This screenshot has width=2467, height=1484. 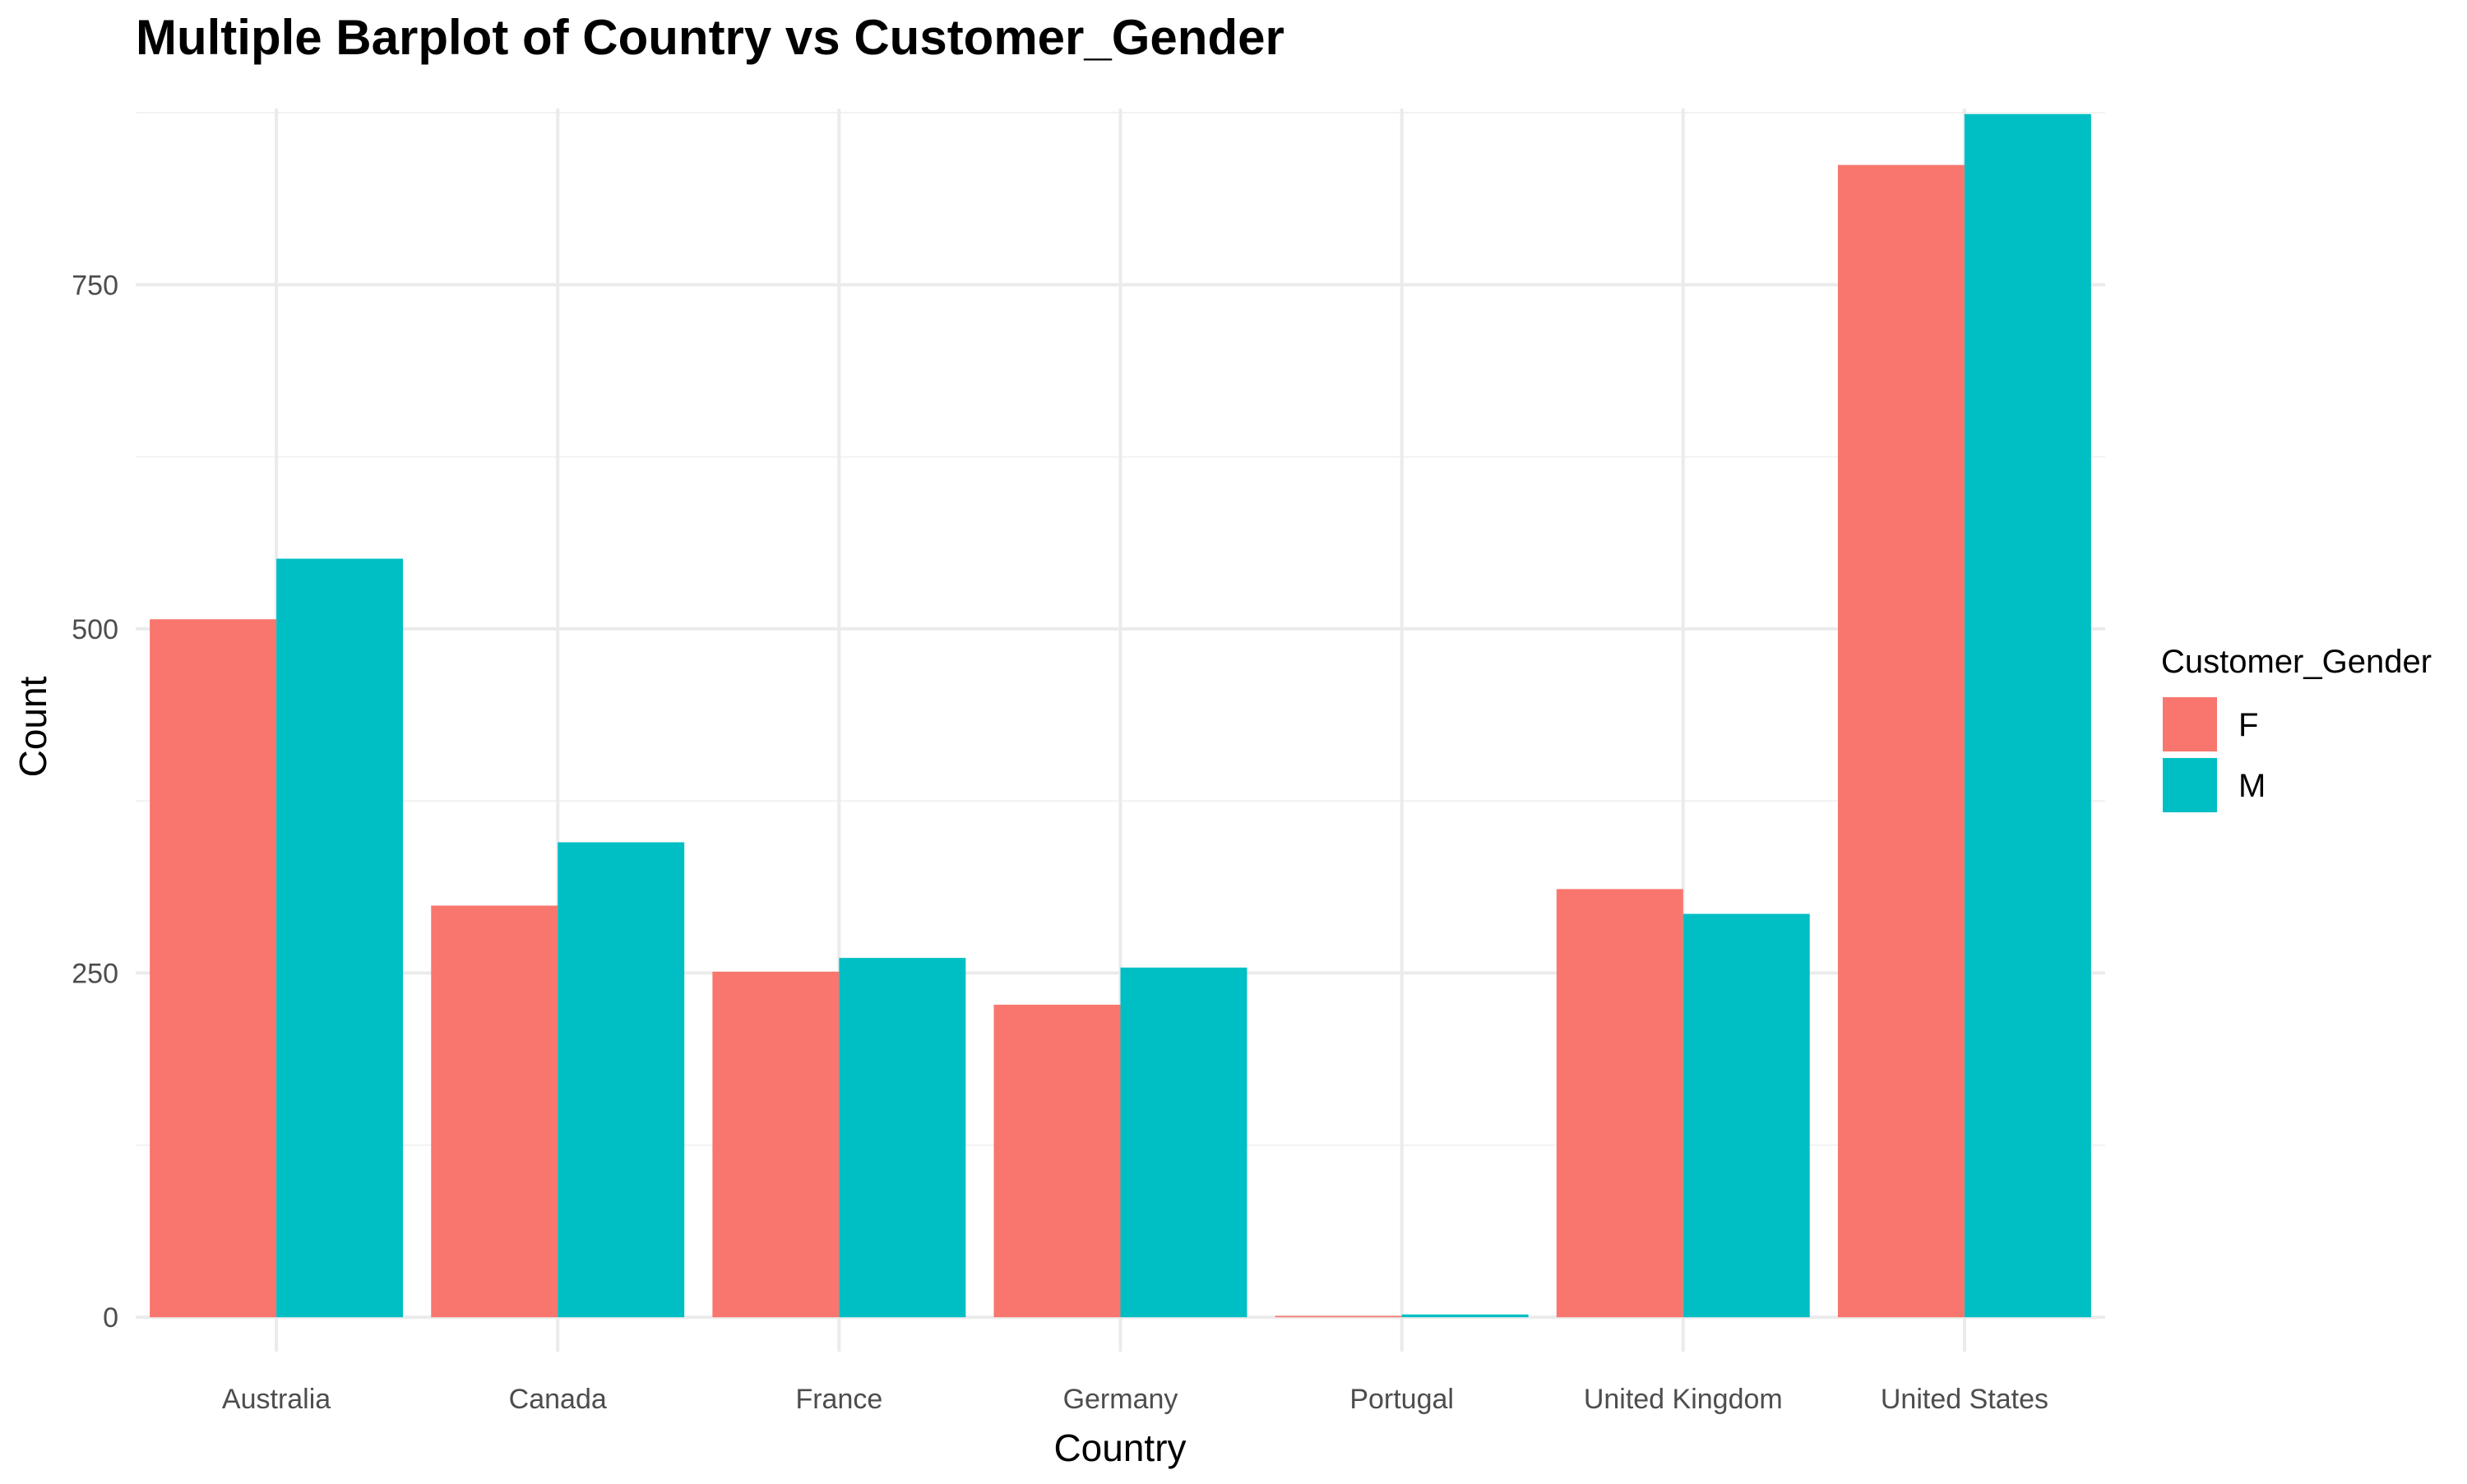 What do you see at coordinates (1183, 1142) in the screenshot?
I see `bar-germany-m` at bounding box center [1183, 1142].